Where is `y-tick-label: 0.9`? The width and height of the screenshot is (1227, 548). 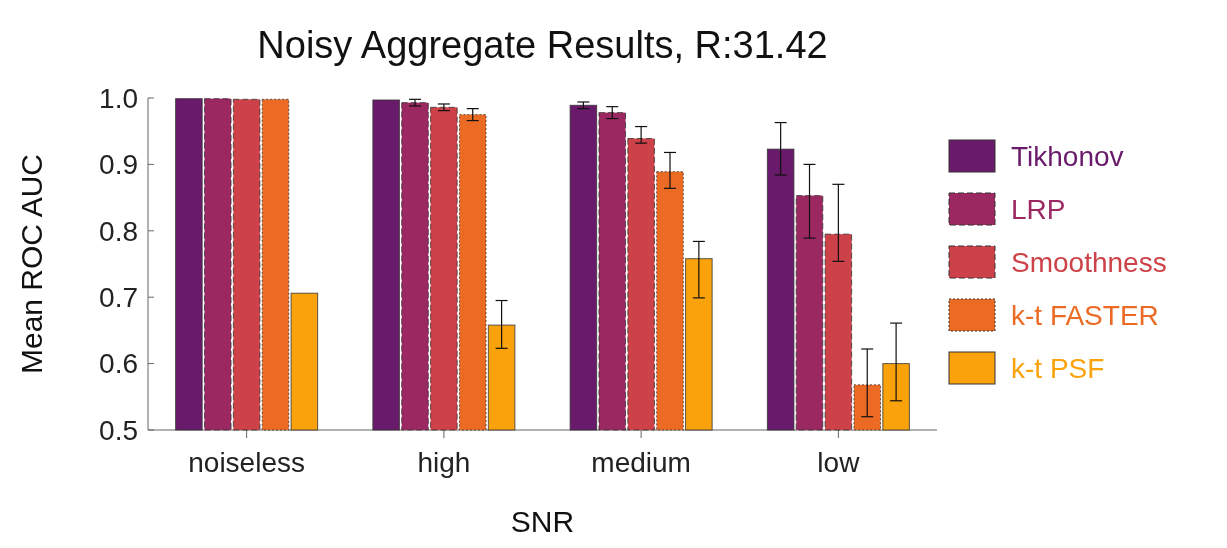
y-tick-label: 0.9 is located at coordinates (118, 165).